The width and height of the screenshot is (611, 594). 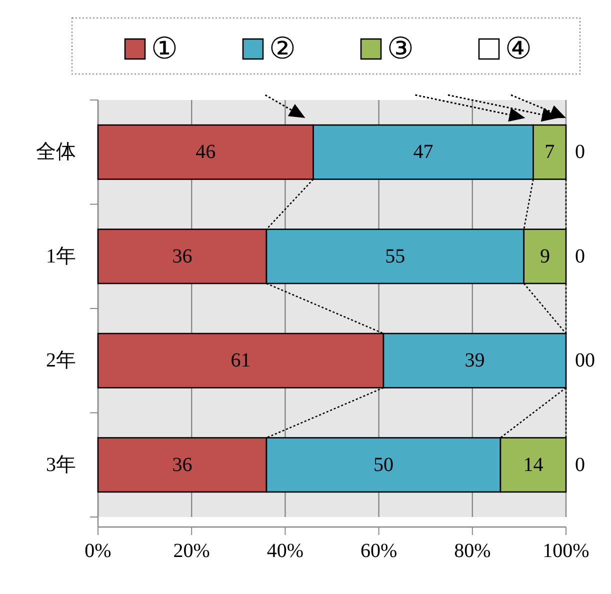 I want to click on x-tick-label: 40%, so click(x=285, y=551).